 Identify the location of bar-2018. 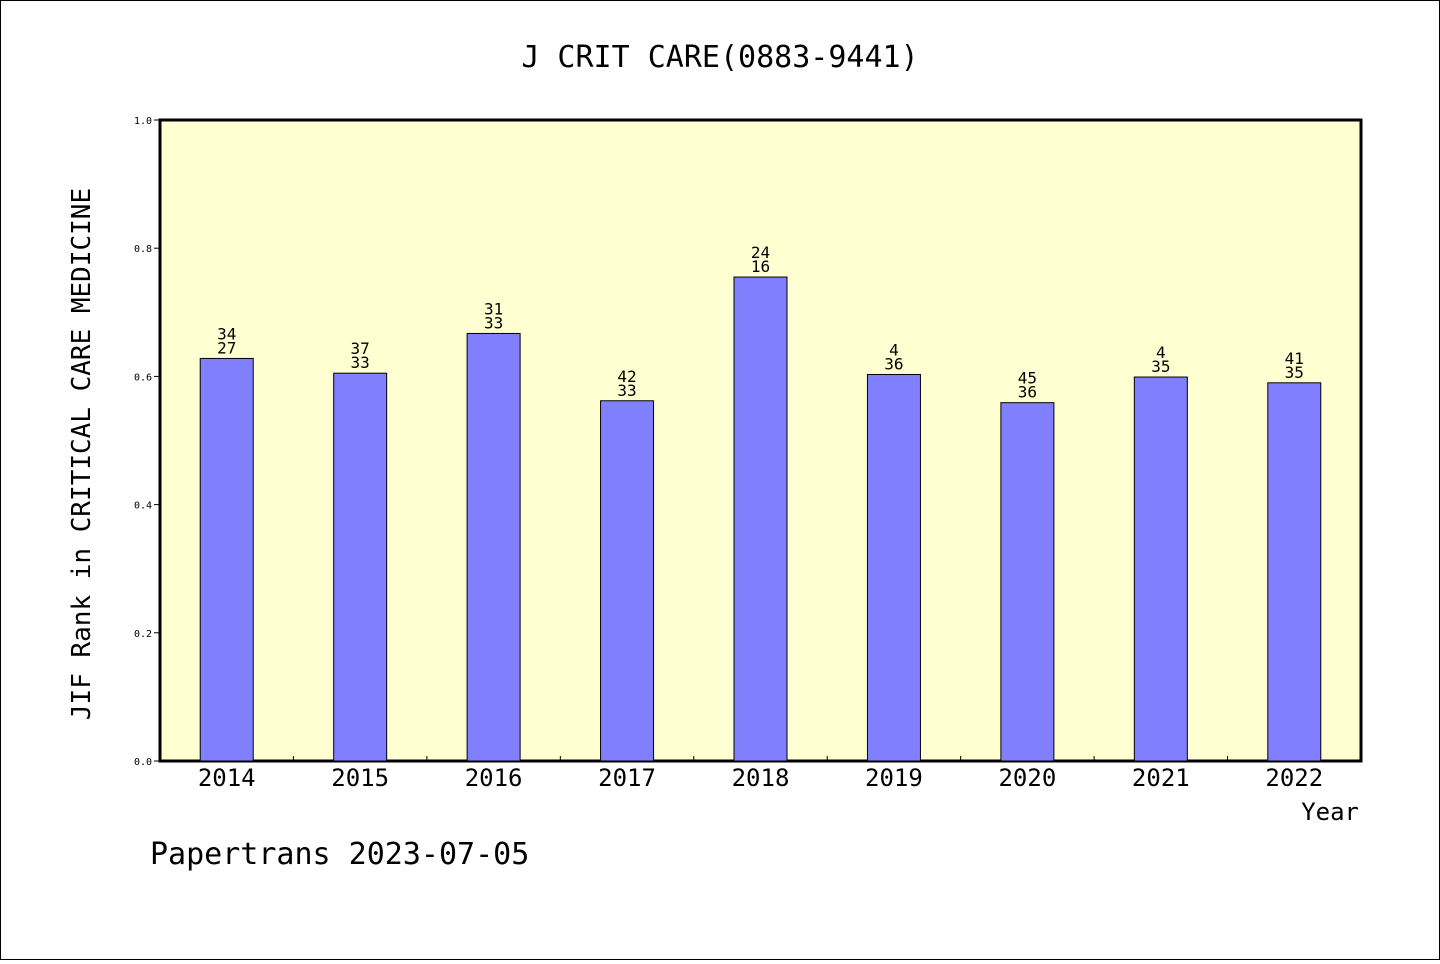
(760, 519).